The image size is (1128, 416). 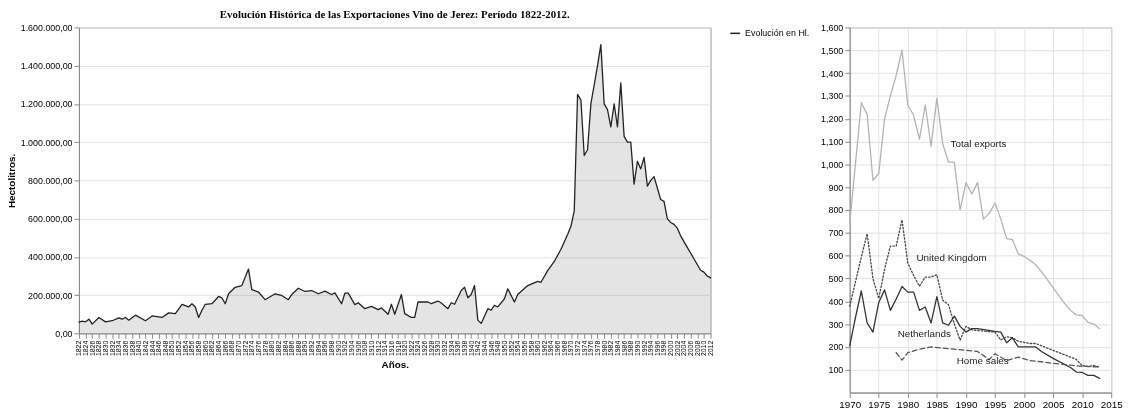 I want to click on y-tick-label: 1.000.000,00, so click(x=46, y=142).